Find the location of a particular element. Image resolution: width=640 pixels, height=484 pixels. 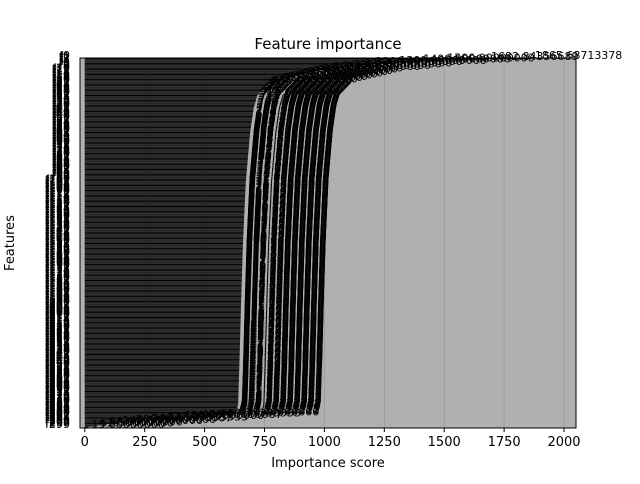

value-label: 655.20000000 is located at coordinates (285, 277).